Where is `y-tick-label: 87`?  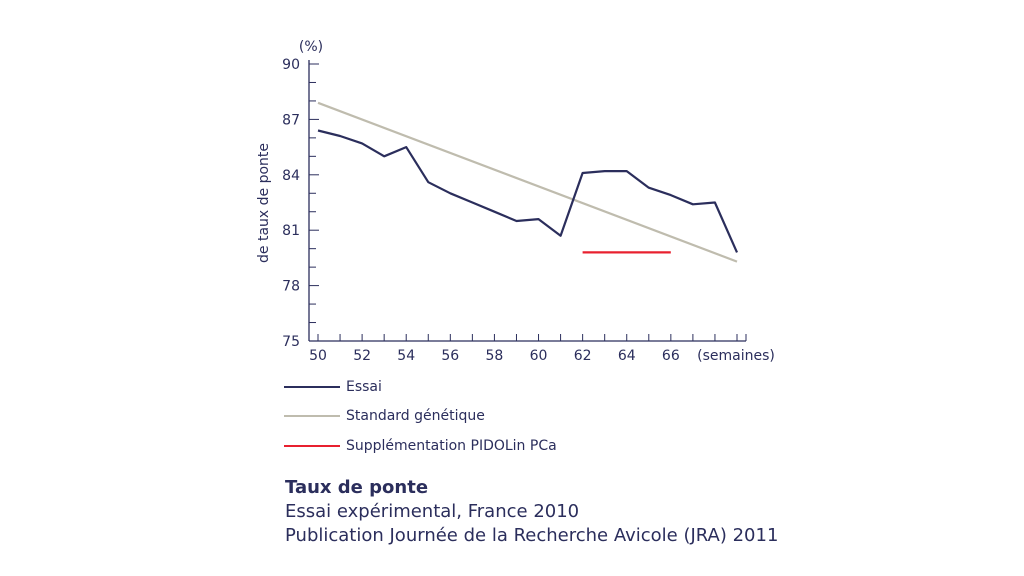 y-tick-label: 87 is located at coordinates (291, 120).